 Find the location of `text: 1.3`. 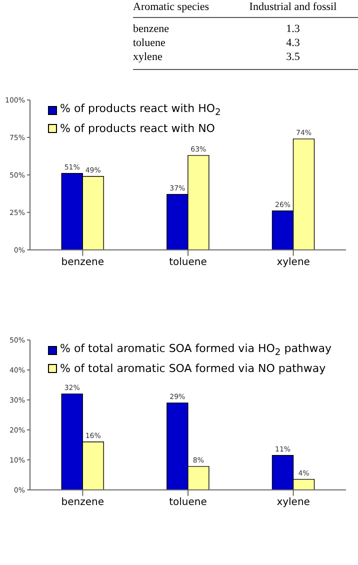

text: 1.3 is located at coordinates (293, 29).